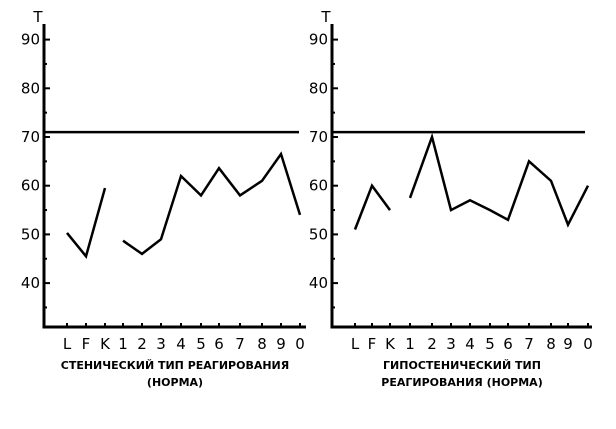 The width and height of the screenshot is (616, 429). I want to click on chart-title-line2: РЕАГИРОВАНИЯ (НОРМА), so click(461, 382).